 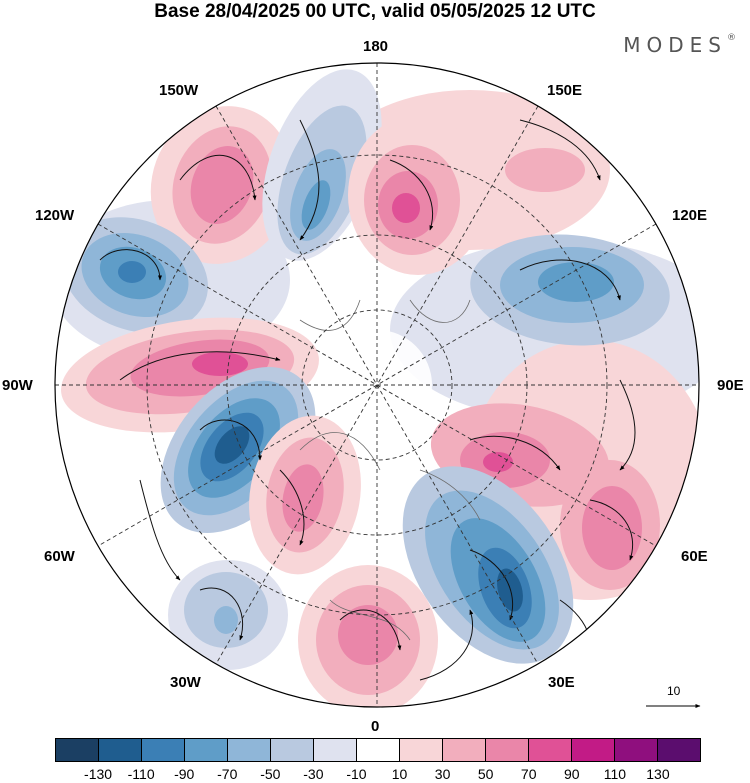 What do you see at coordinates (561, 682) in the screenshot?
I see `lon-label-30e: 30E` at bounding box center [561, 682].